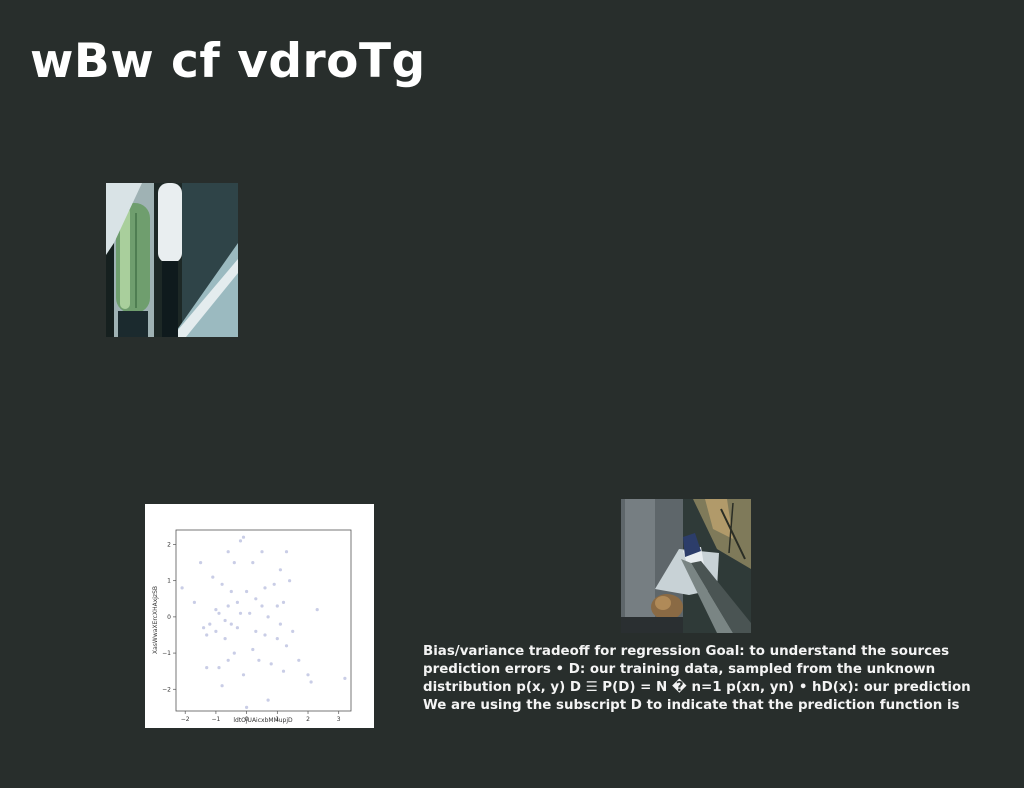 The image size is (1024, 788). I want to click on x-tick-label: 1, so click(277, 719).